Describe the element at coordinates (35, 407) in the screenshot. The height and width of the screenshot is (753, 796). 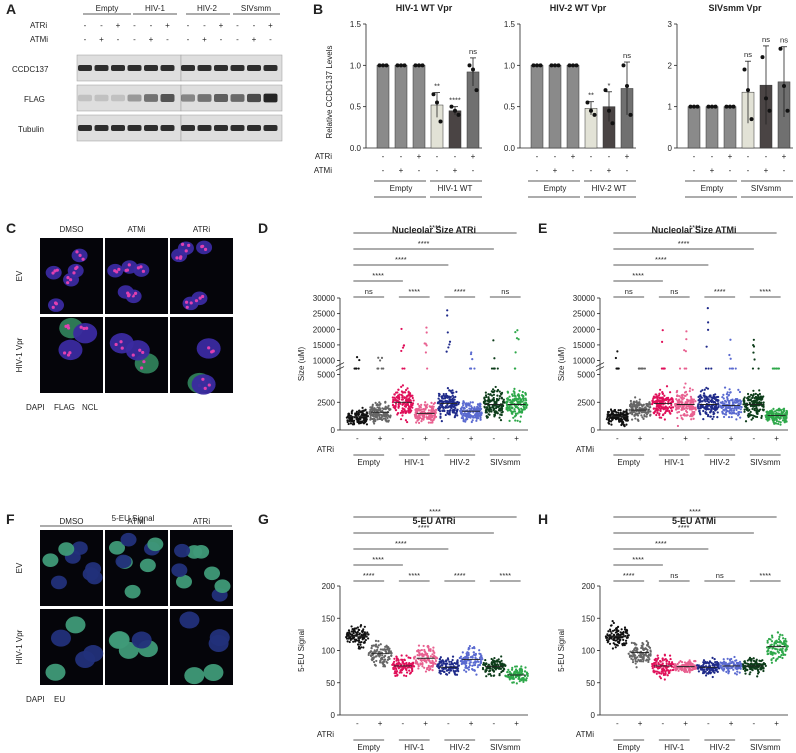
I see `legend-entry: DAPI` at that location.